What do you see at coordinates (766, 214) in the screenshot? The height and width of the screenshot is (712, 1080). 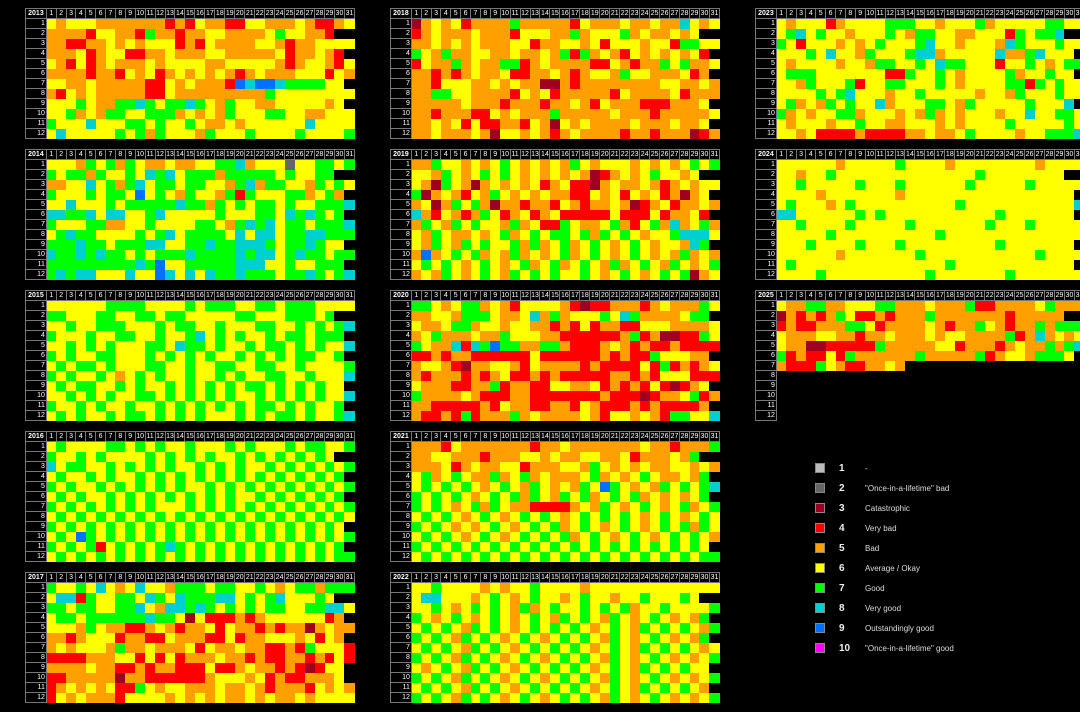 I see `month-header: 6` at bounding box center [766, 214].